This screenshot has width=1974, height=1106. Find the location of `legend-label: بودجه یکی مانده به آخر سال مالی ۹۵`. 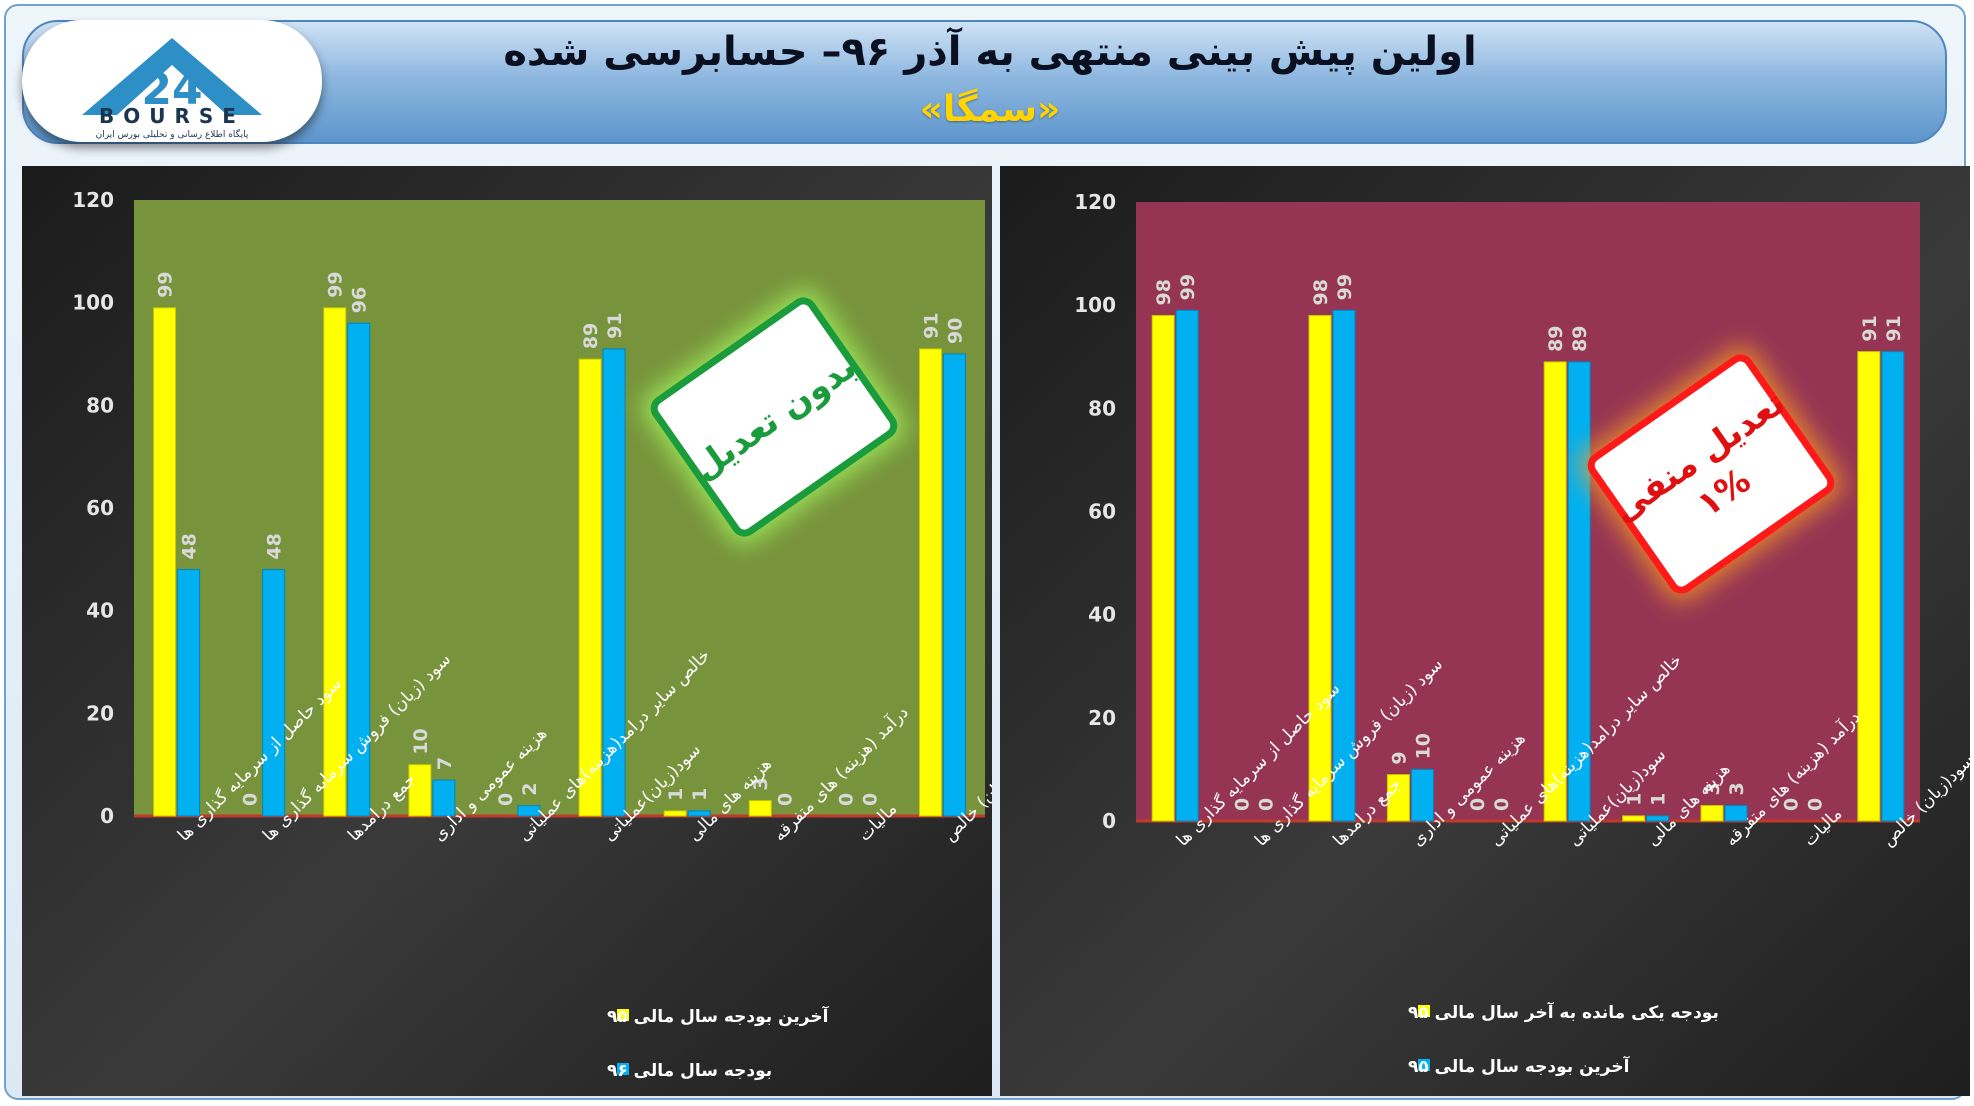

legend-label: بودجه یکی مانده به آخر سال مالی ۹۵ is located at coordinates (1563, 1012).